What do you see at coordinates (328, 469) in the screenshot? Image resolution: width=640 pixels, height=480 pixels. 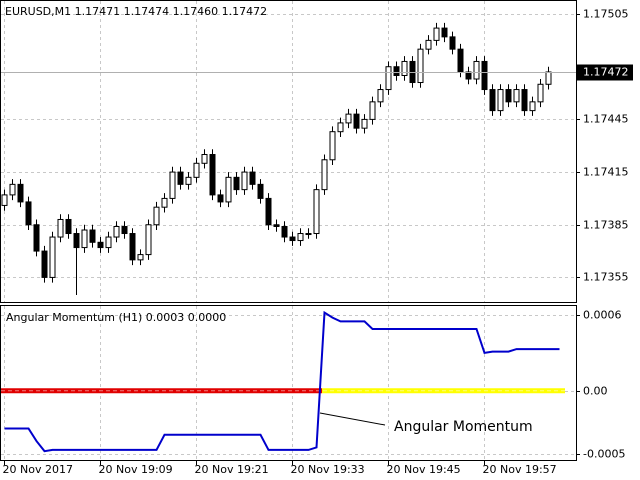 I see `x-tick-label: 20 Nov 19:33` at bounding box center [328, 469].